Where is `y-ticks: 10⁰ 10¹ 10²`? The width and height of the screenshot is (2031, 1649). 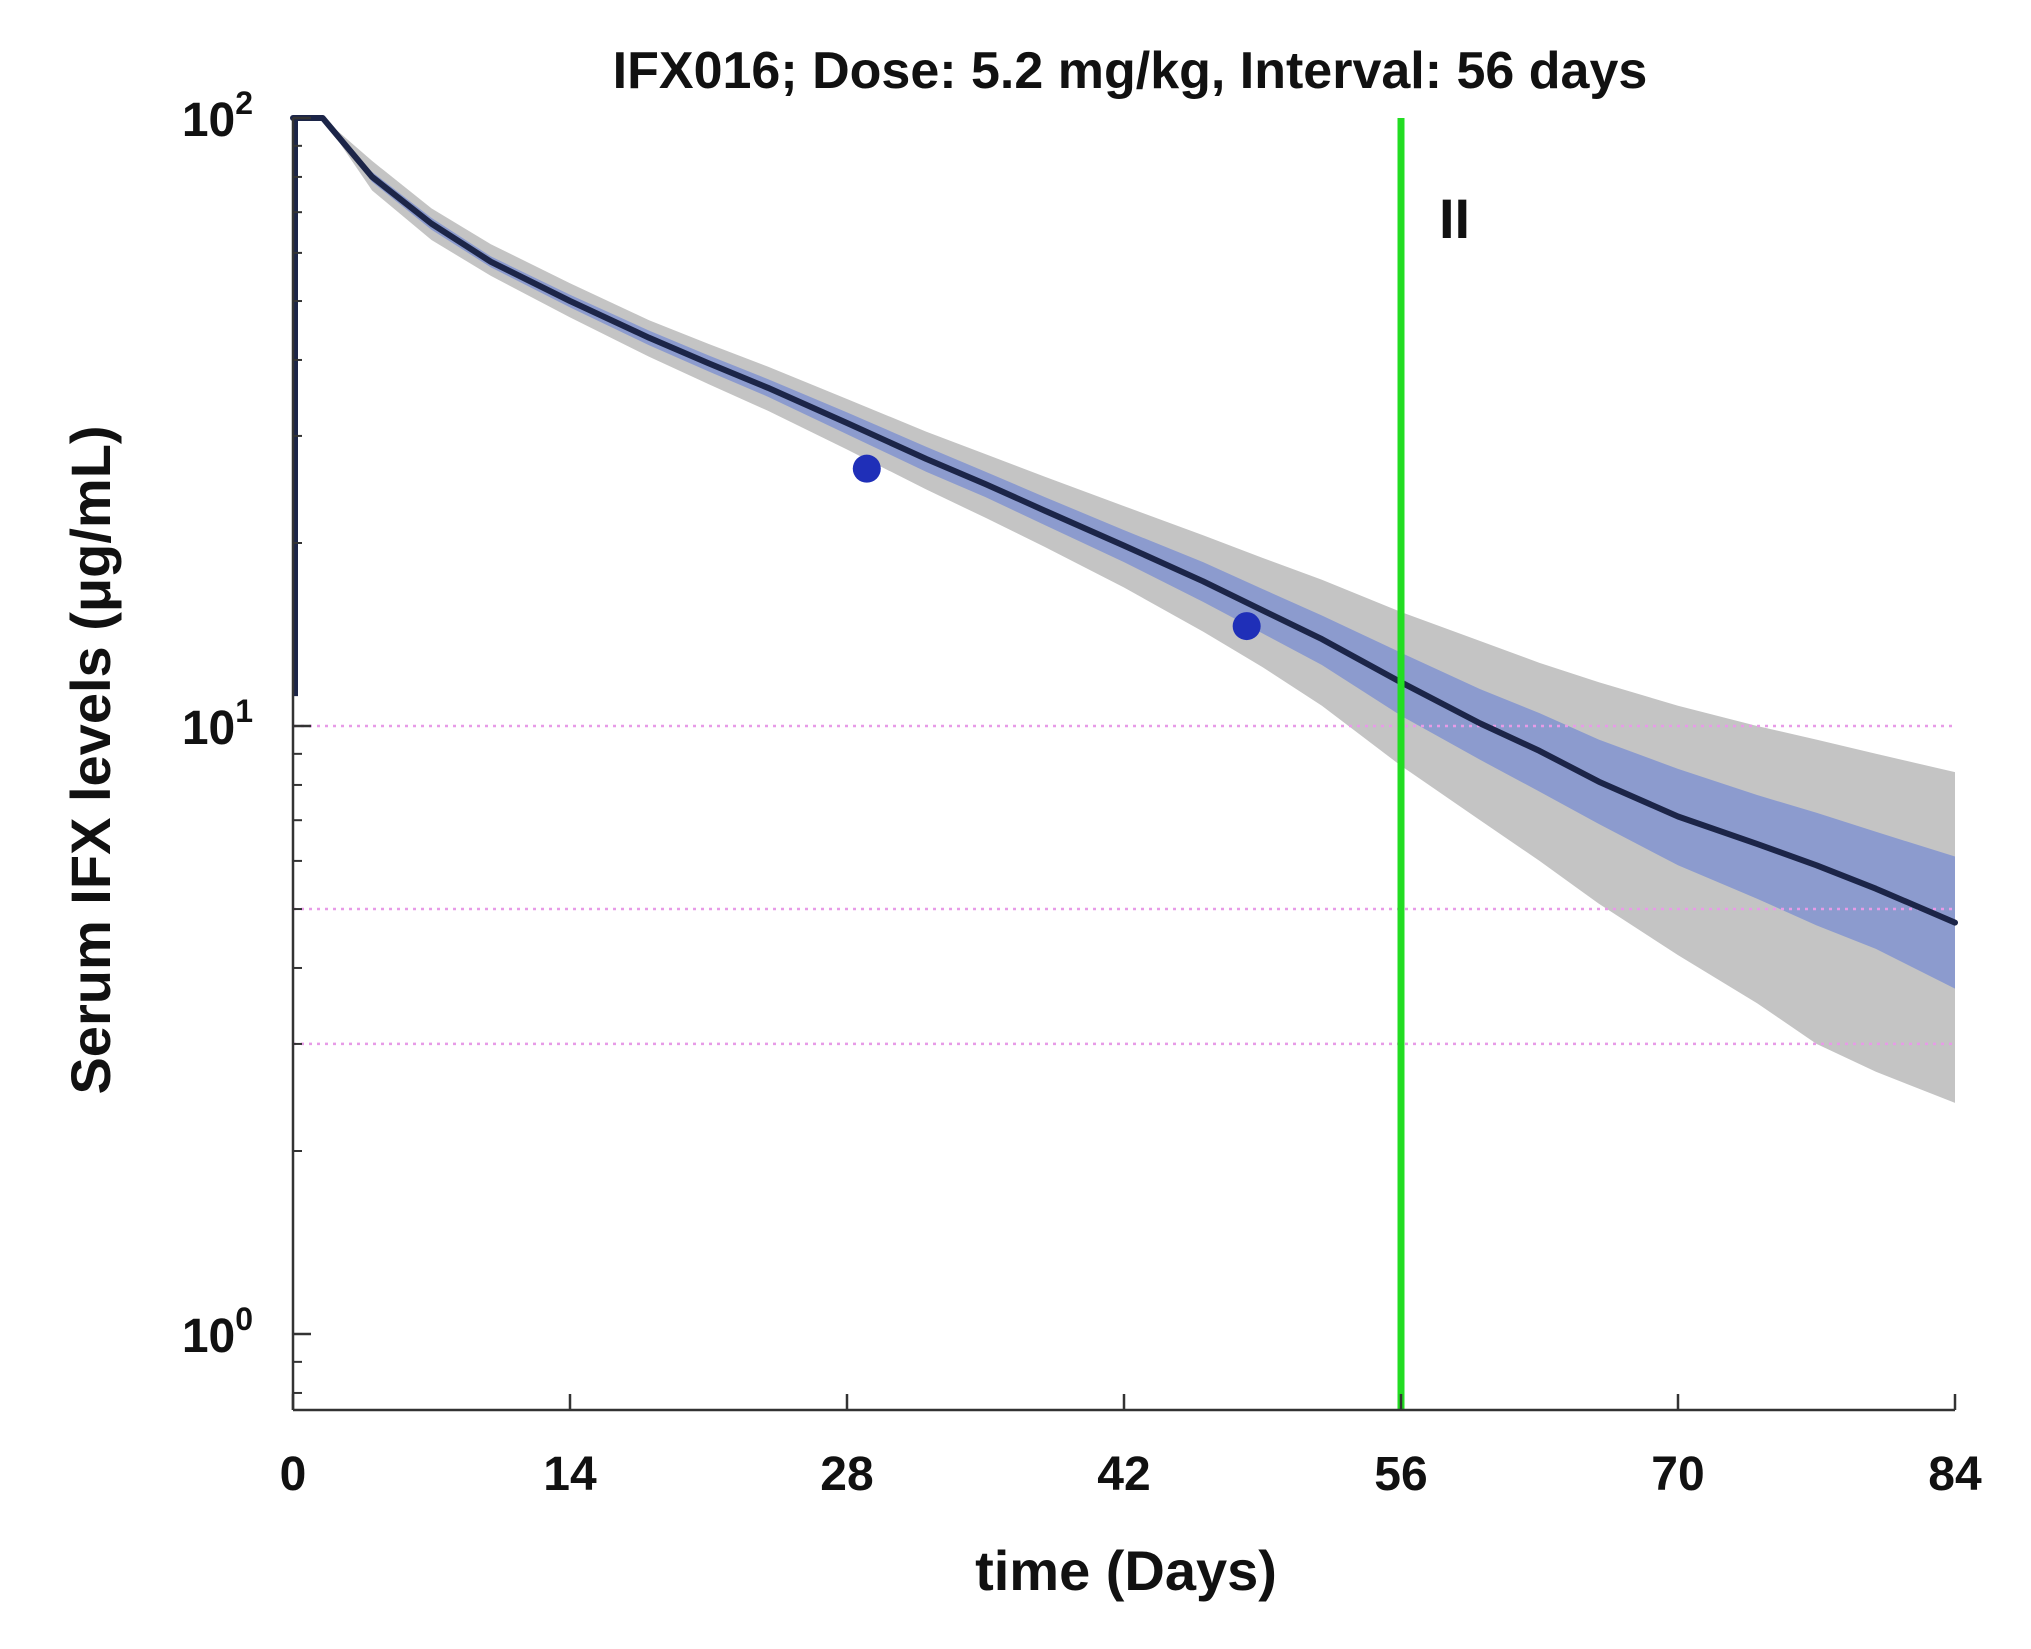 y-ticks: 10⁰ 10¹ 10² is located at coordinates (246, 739).